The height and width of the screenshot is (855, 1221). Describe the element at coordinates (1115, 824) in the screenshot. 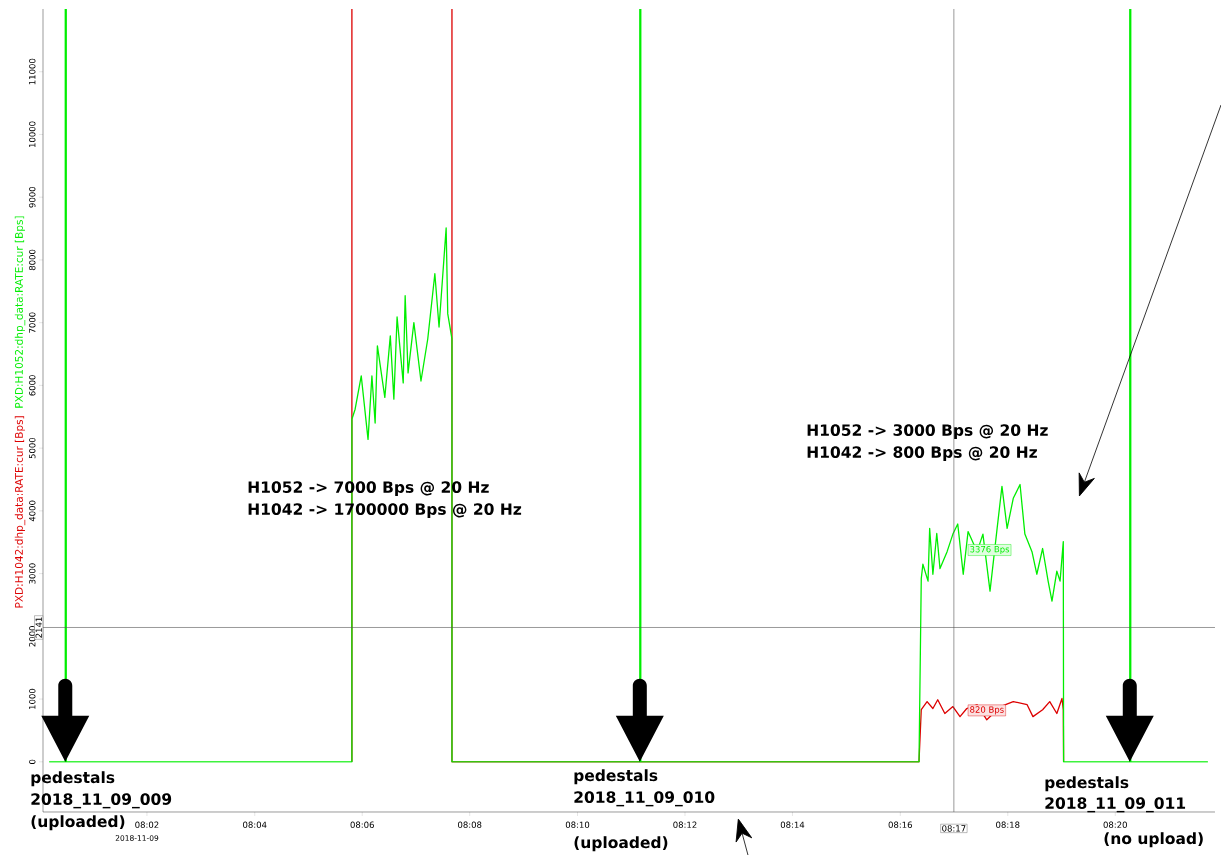

I see `x-tick-label: 08:20` at that location.